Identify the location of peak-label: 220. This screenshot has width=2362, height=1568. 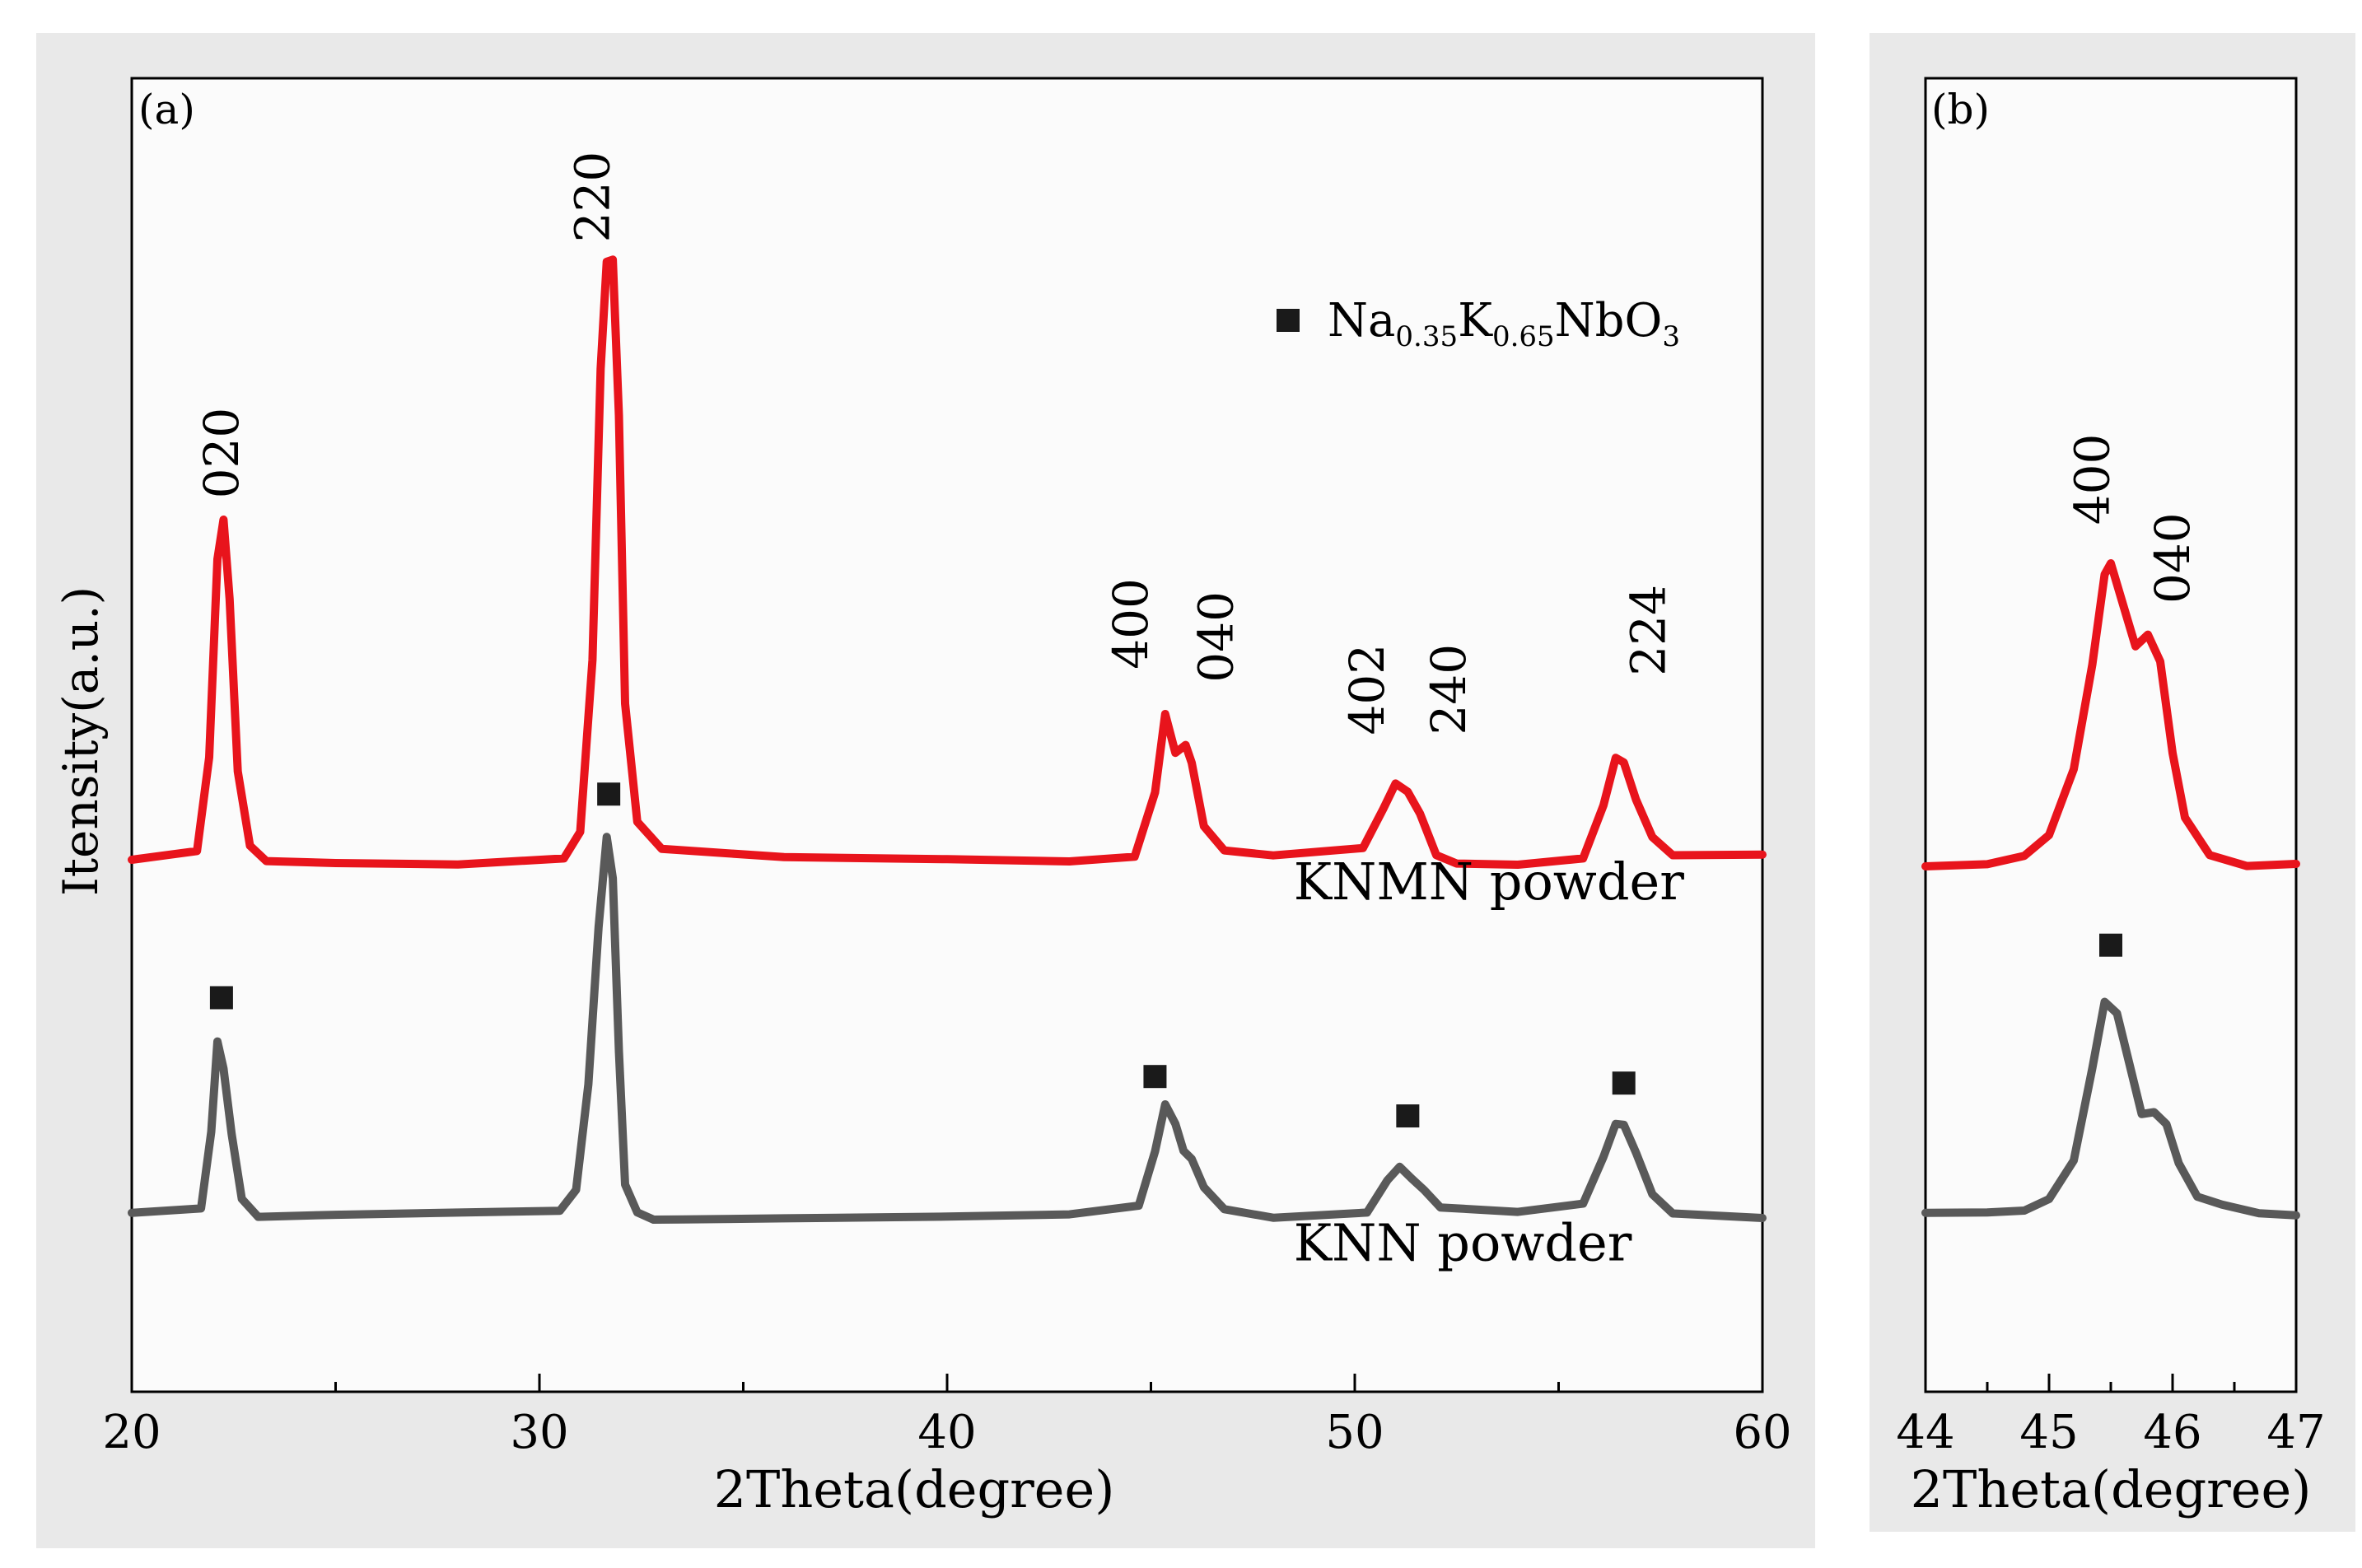
(592, 197).